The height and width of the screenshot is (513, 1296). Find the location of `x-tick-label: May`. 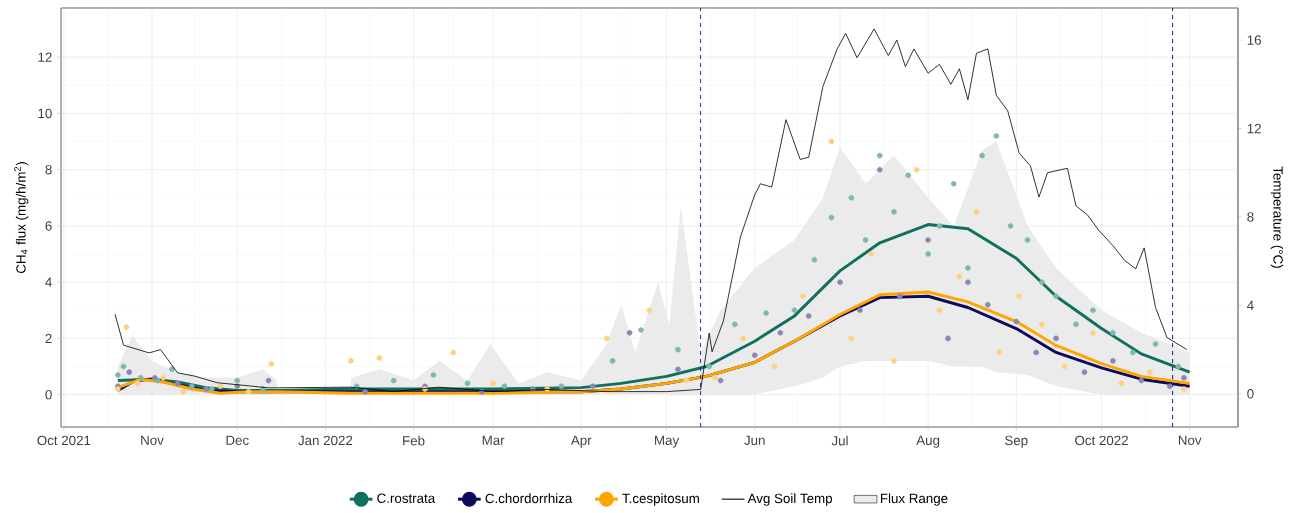

x-tick-label: May is located at coordinates (667, 441).